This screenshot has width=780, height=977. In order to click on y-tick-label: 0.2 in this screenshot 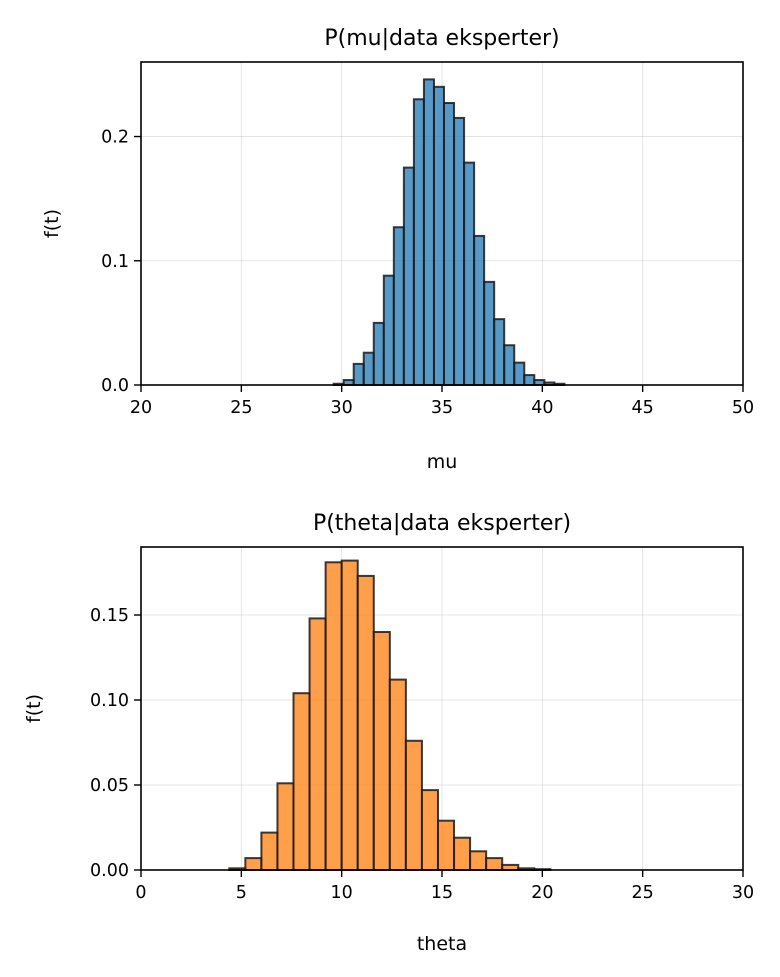, I will do `click(115, 138)`.